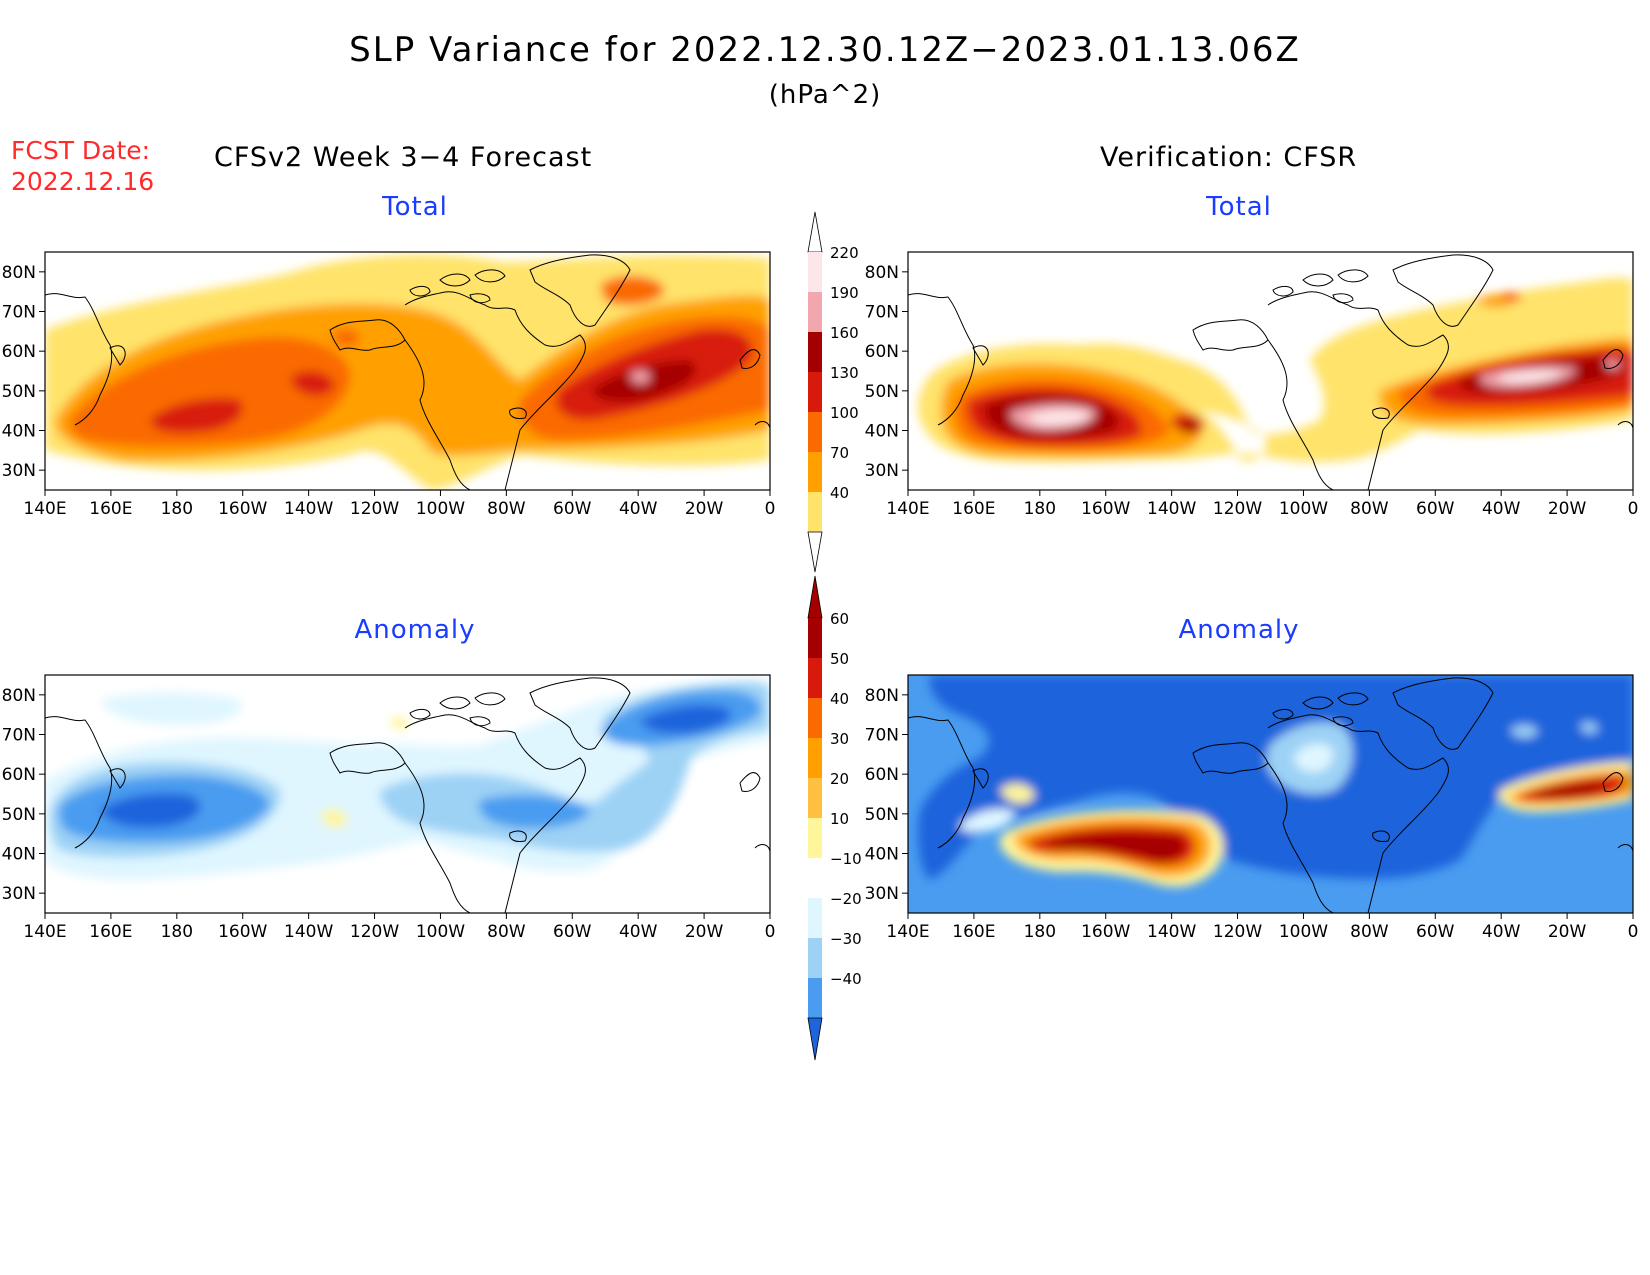 The image size is (1650, 1275). What do you see at coordinates (403, 157) in the screenshot?
I see `forecast-heading: CFSv2 Week 3−4 Forecast` at bounding box center [403, 157].